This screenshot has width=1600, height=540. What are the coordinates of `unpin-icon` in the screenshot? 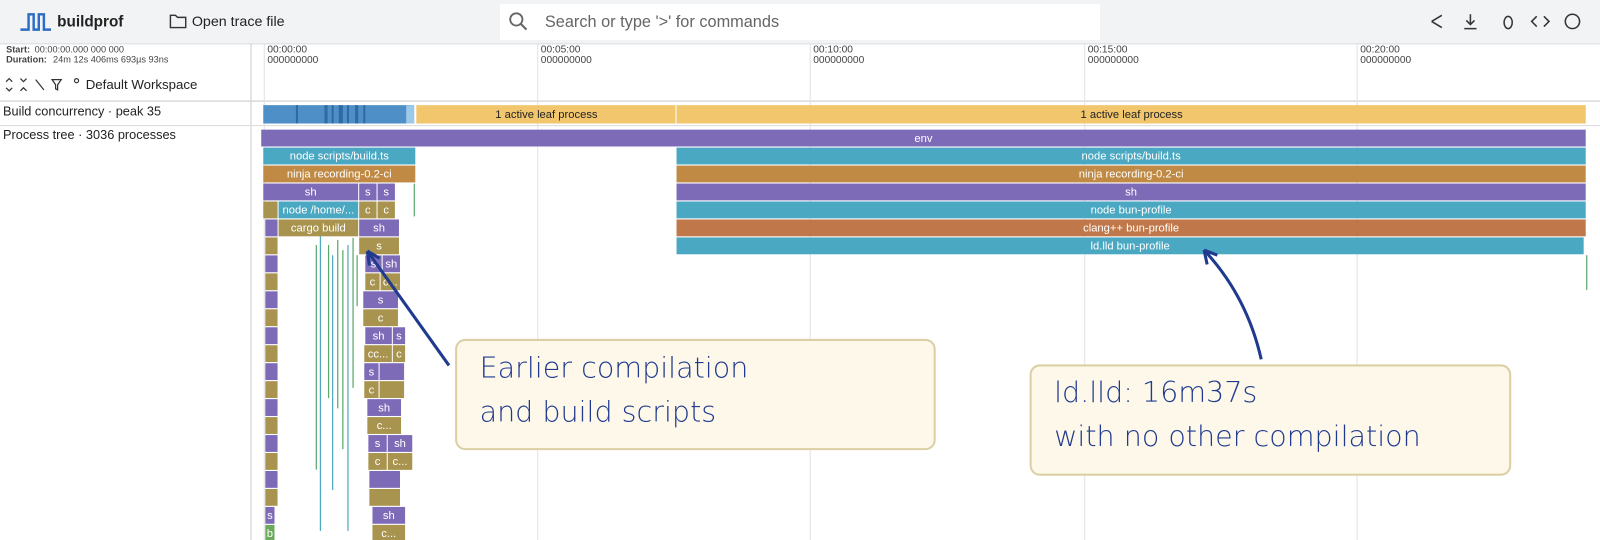 It's located at (40, 85).